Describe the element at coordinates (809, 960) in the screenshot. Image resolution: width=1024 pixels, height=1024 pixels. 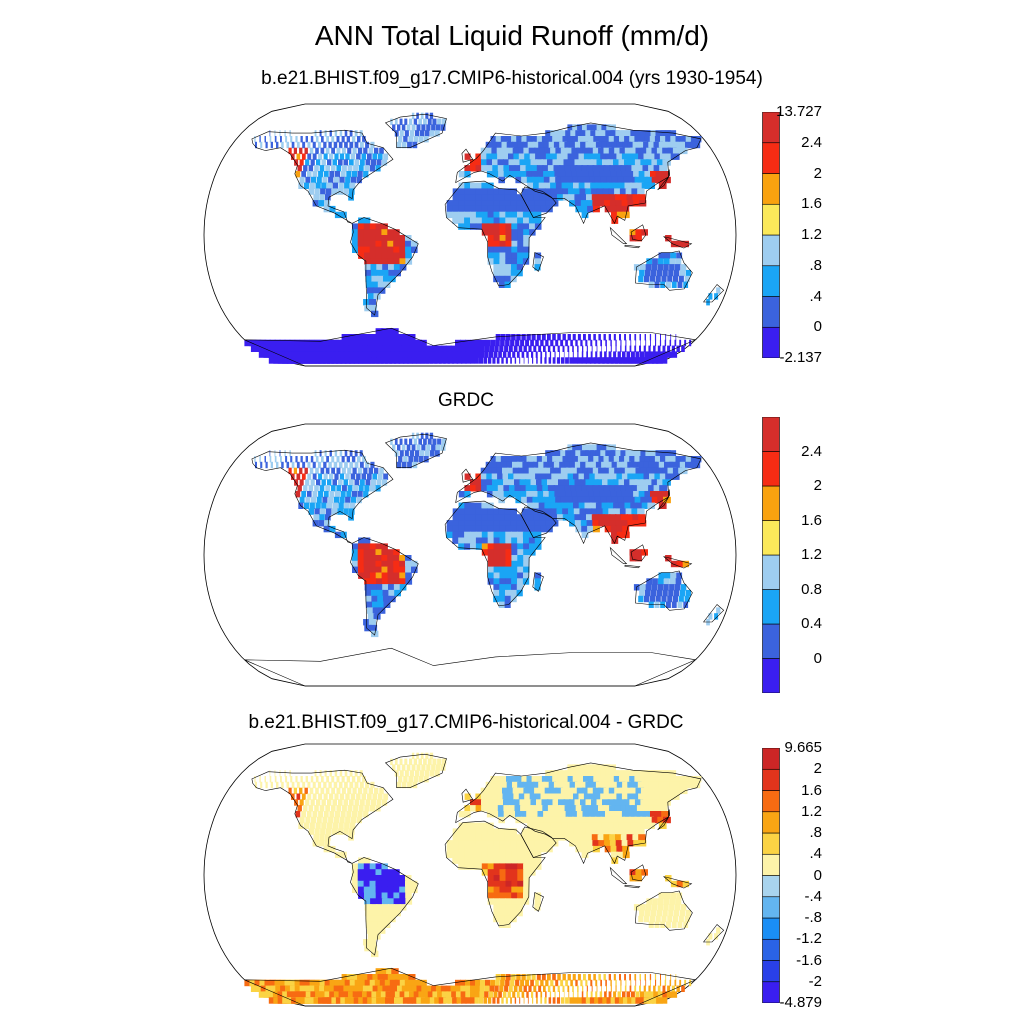
I see `colorbar-tick-label: -1.6` at that location.